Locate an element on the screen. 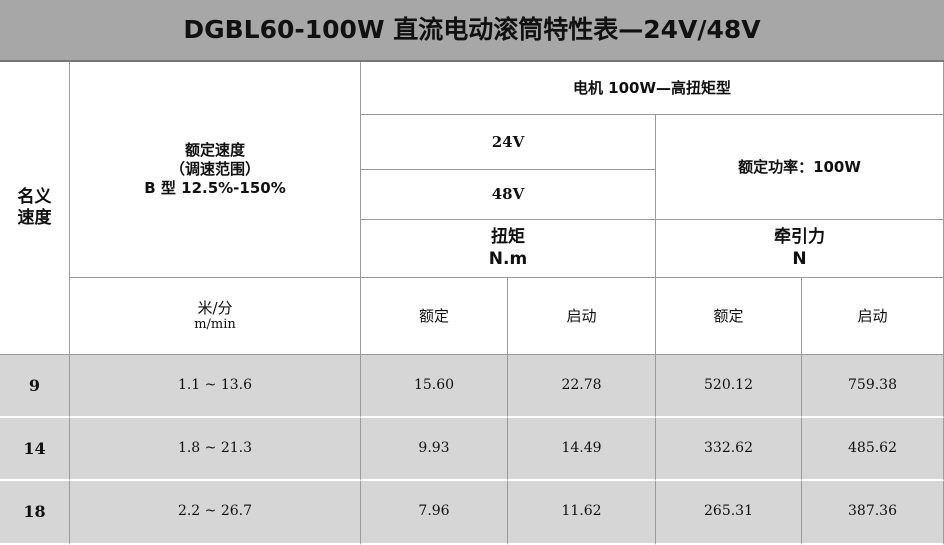 The image size is (944, 545). table-cell: 387.36 is located at coordinates (873, 513).